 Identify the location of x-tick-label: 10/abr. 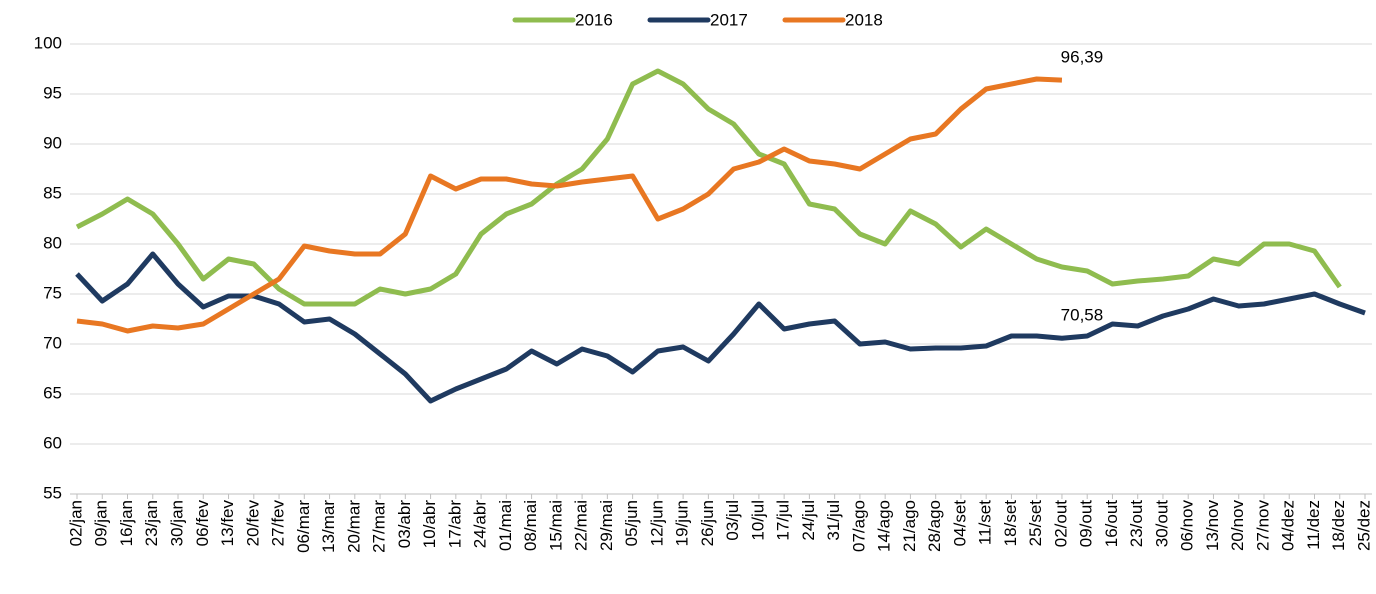
(429, 524).